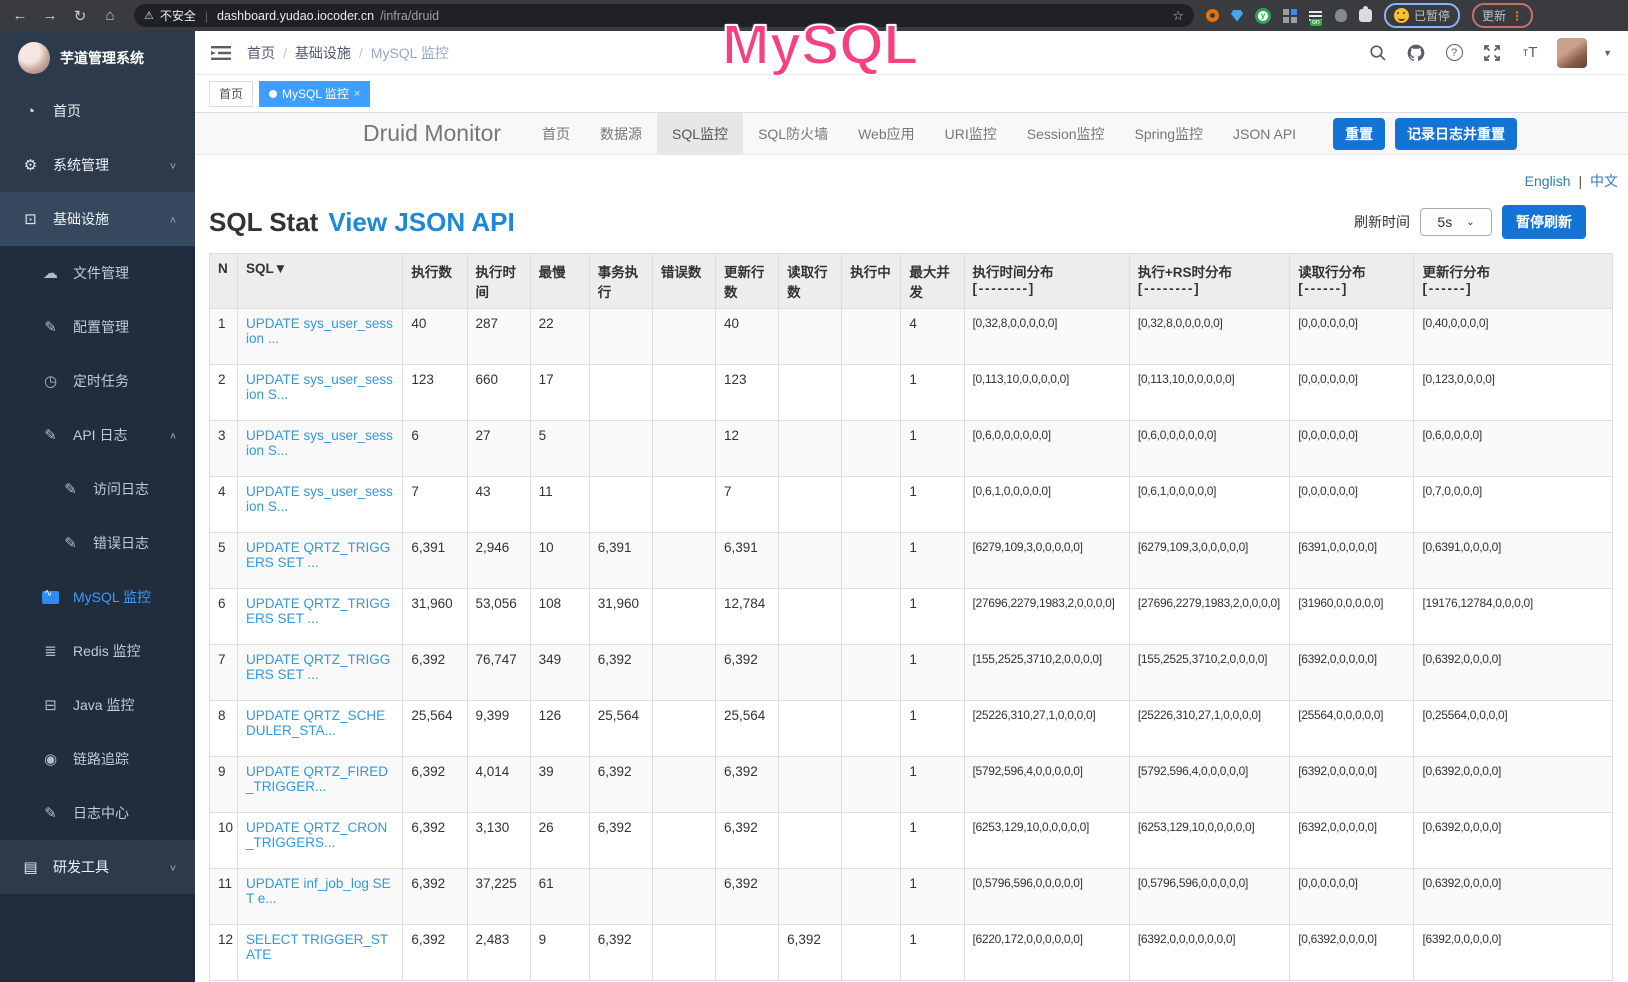 This screenshot has width=1628, height=982. What do you see at coordinates (97, 57) in the screenshot?
I see `sidebar-brand: 芋道管理系统` at bounding box center [97, 57].